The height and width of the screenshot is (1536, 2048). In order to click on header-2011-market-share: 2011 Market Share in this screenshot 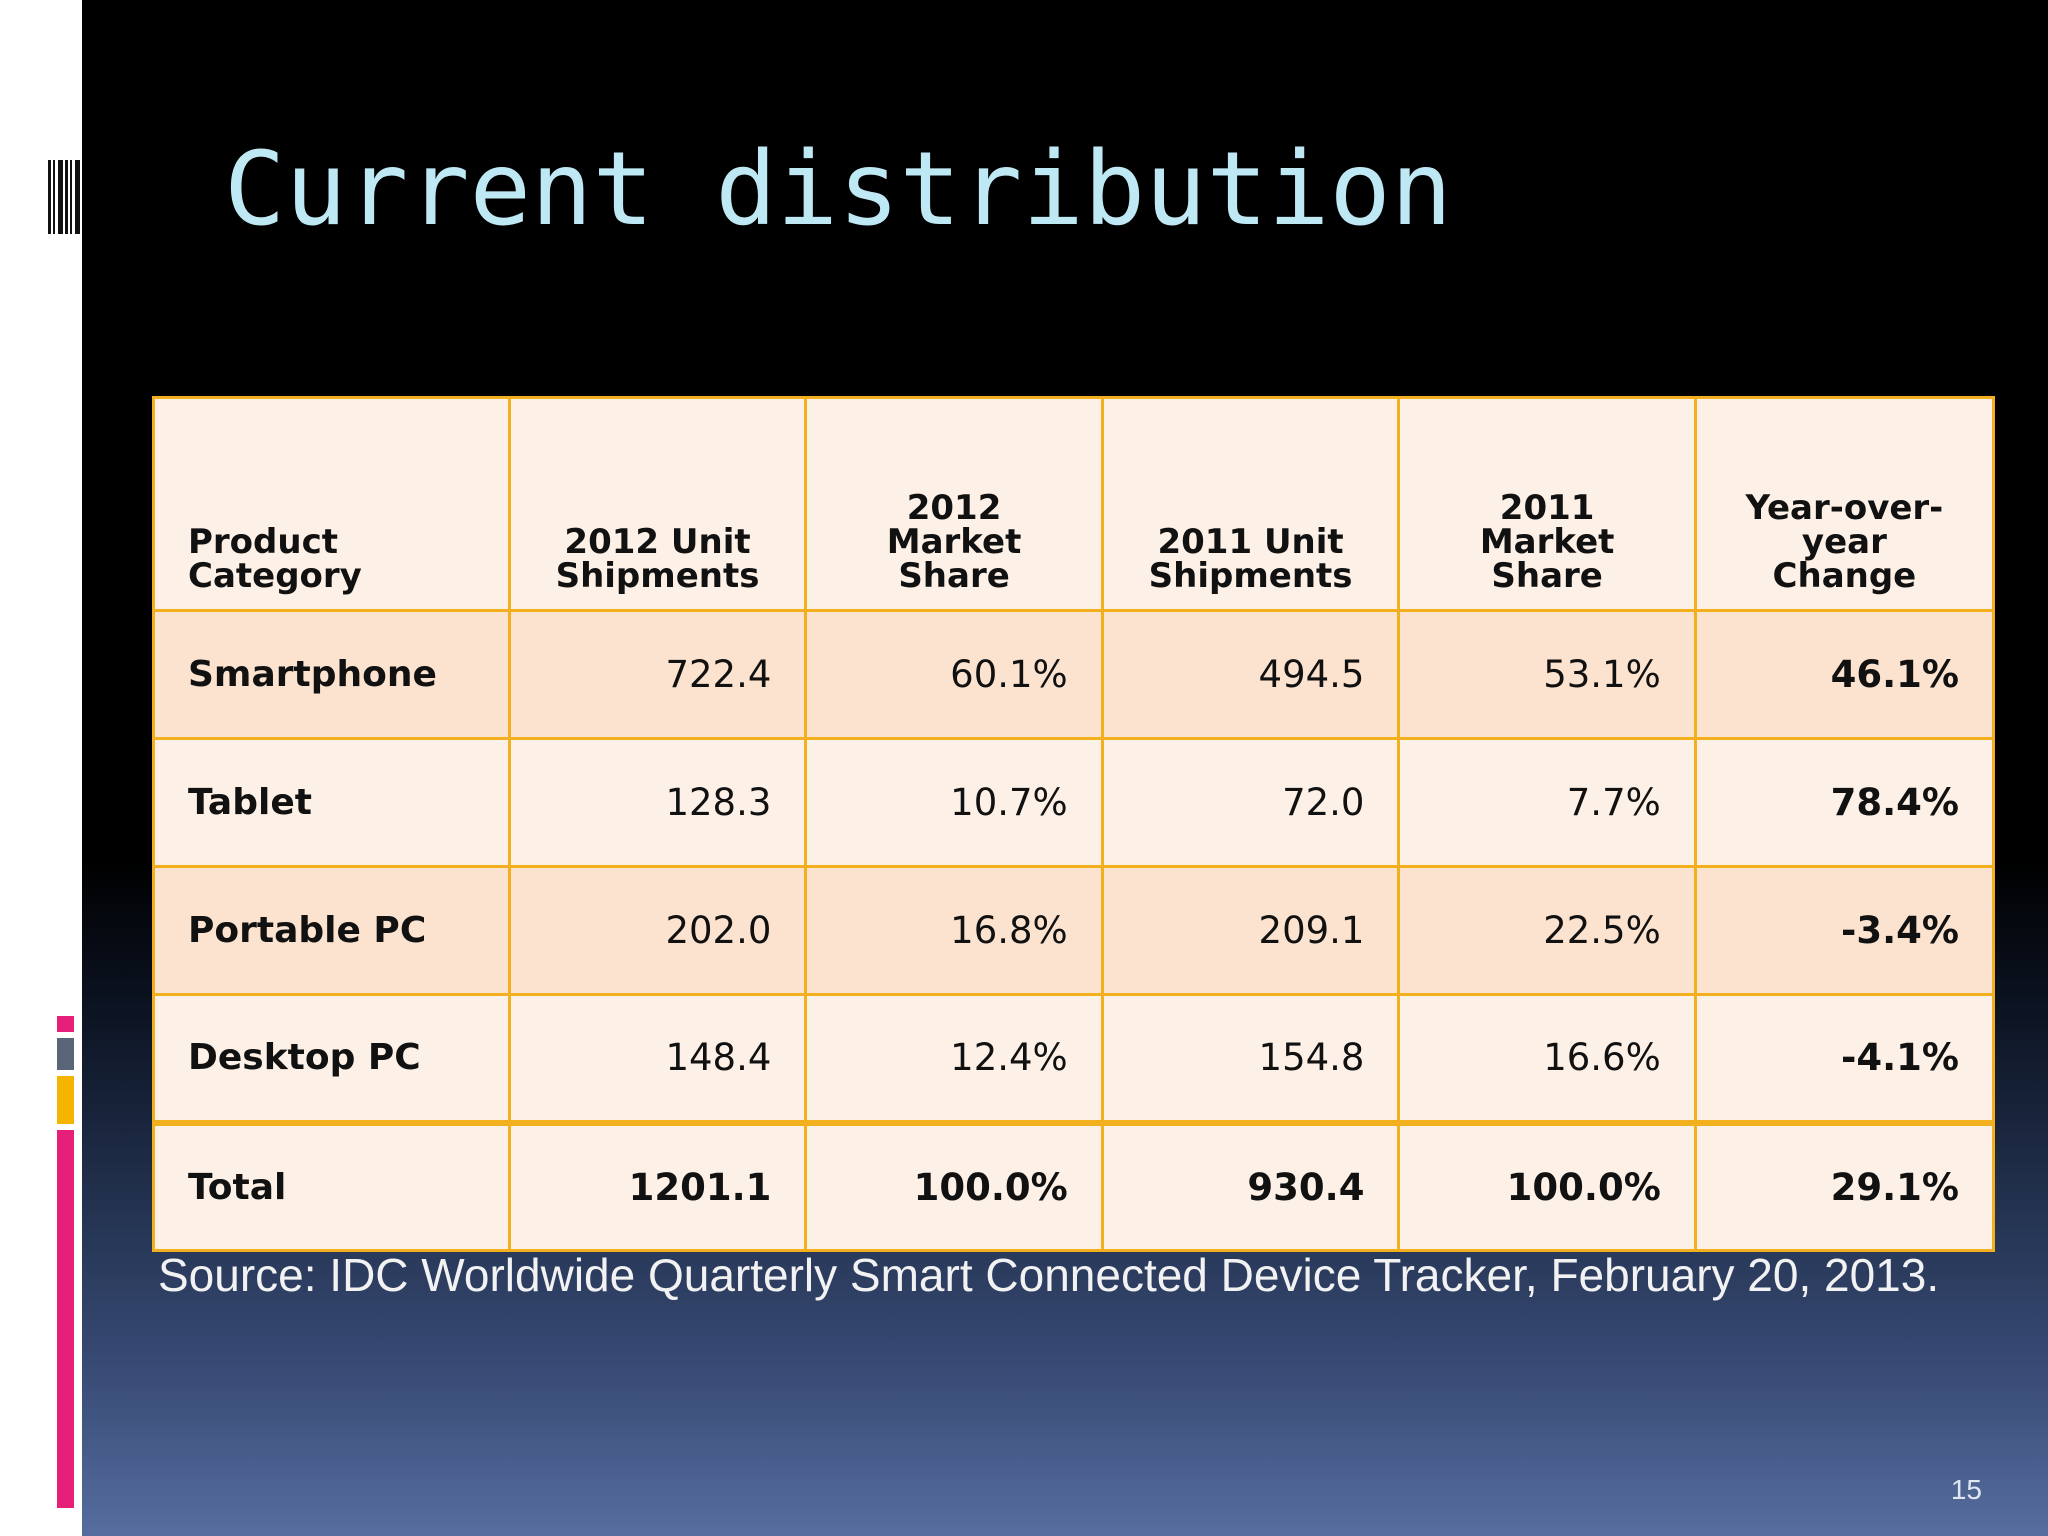, I will do `click(1547, 504)`.